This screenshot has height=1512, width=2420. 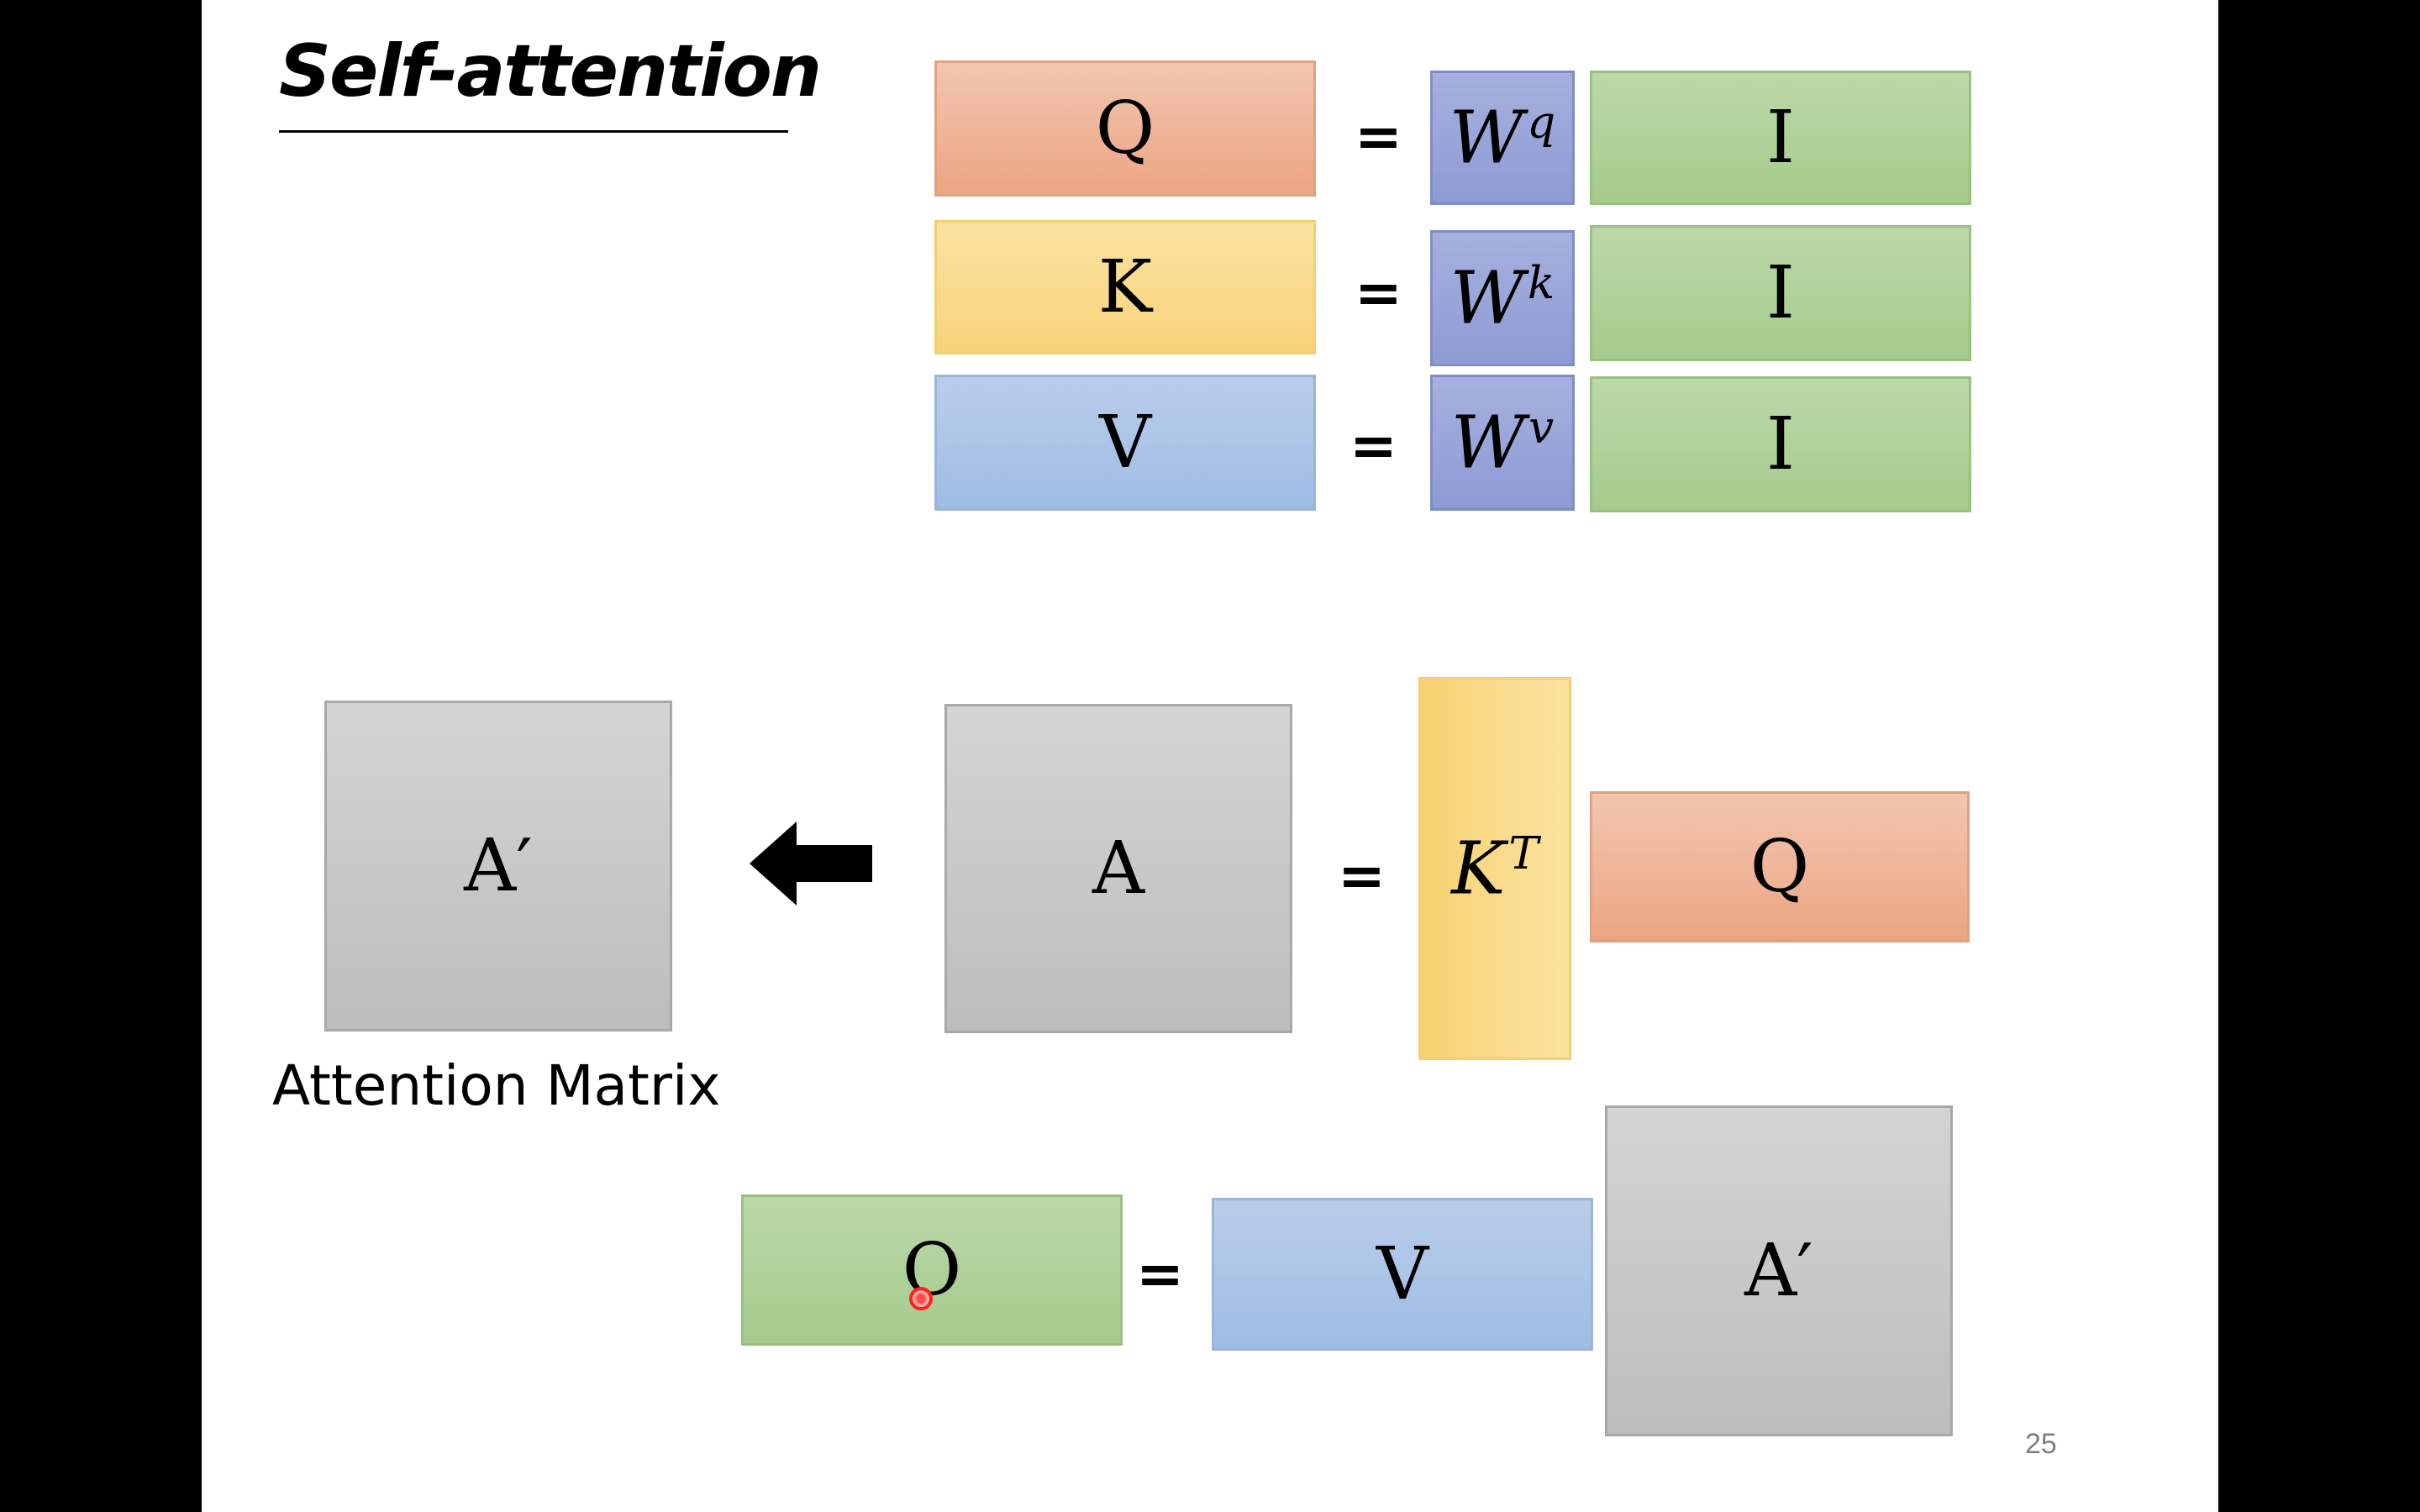 I want to click on equals-sign-attention: =, so click(x=1362, y=876).